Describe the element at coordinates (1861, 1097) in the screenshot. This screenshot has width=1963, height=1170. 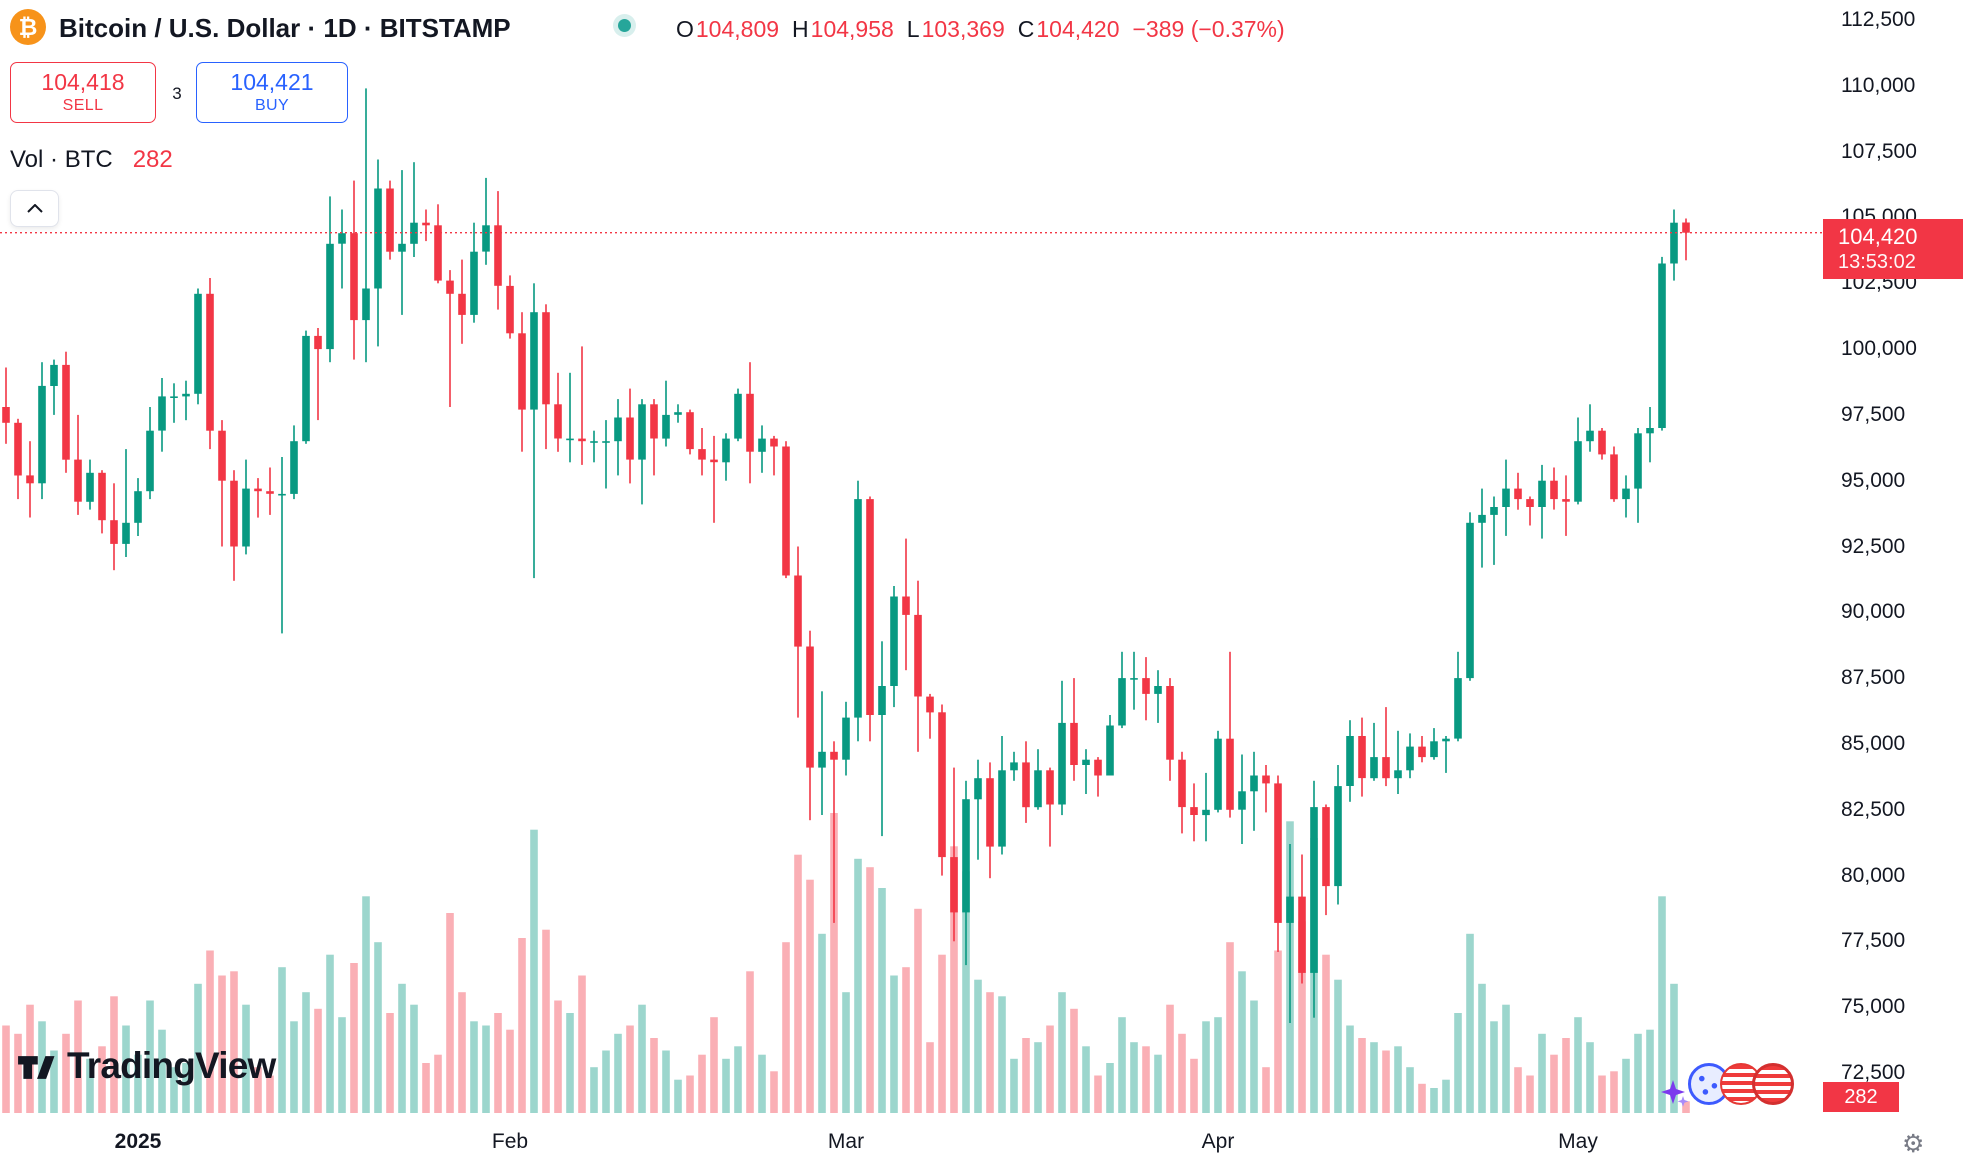
I see `volume-value-badge: 282` at that location.